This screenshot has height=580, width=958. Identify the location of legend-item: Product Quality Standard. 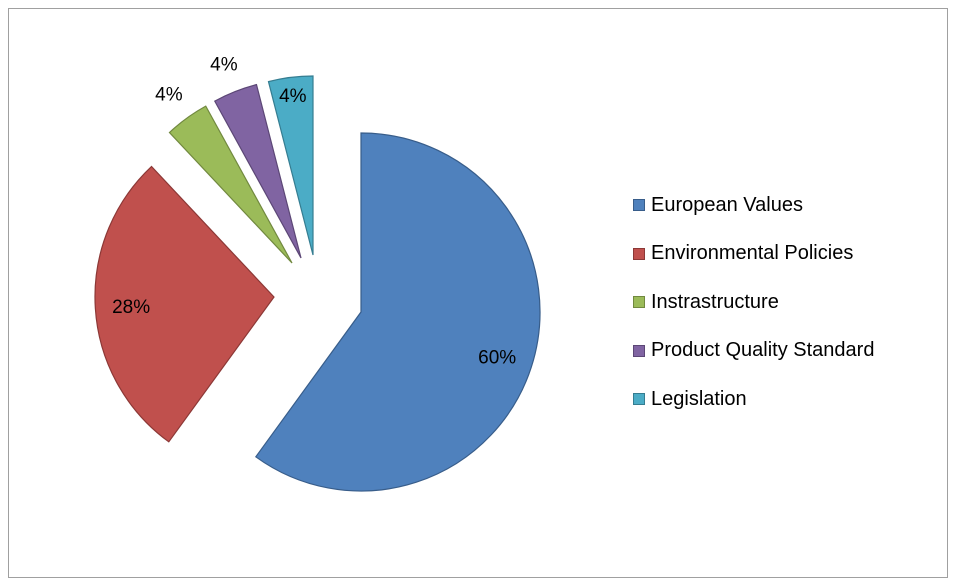
(788, 351).